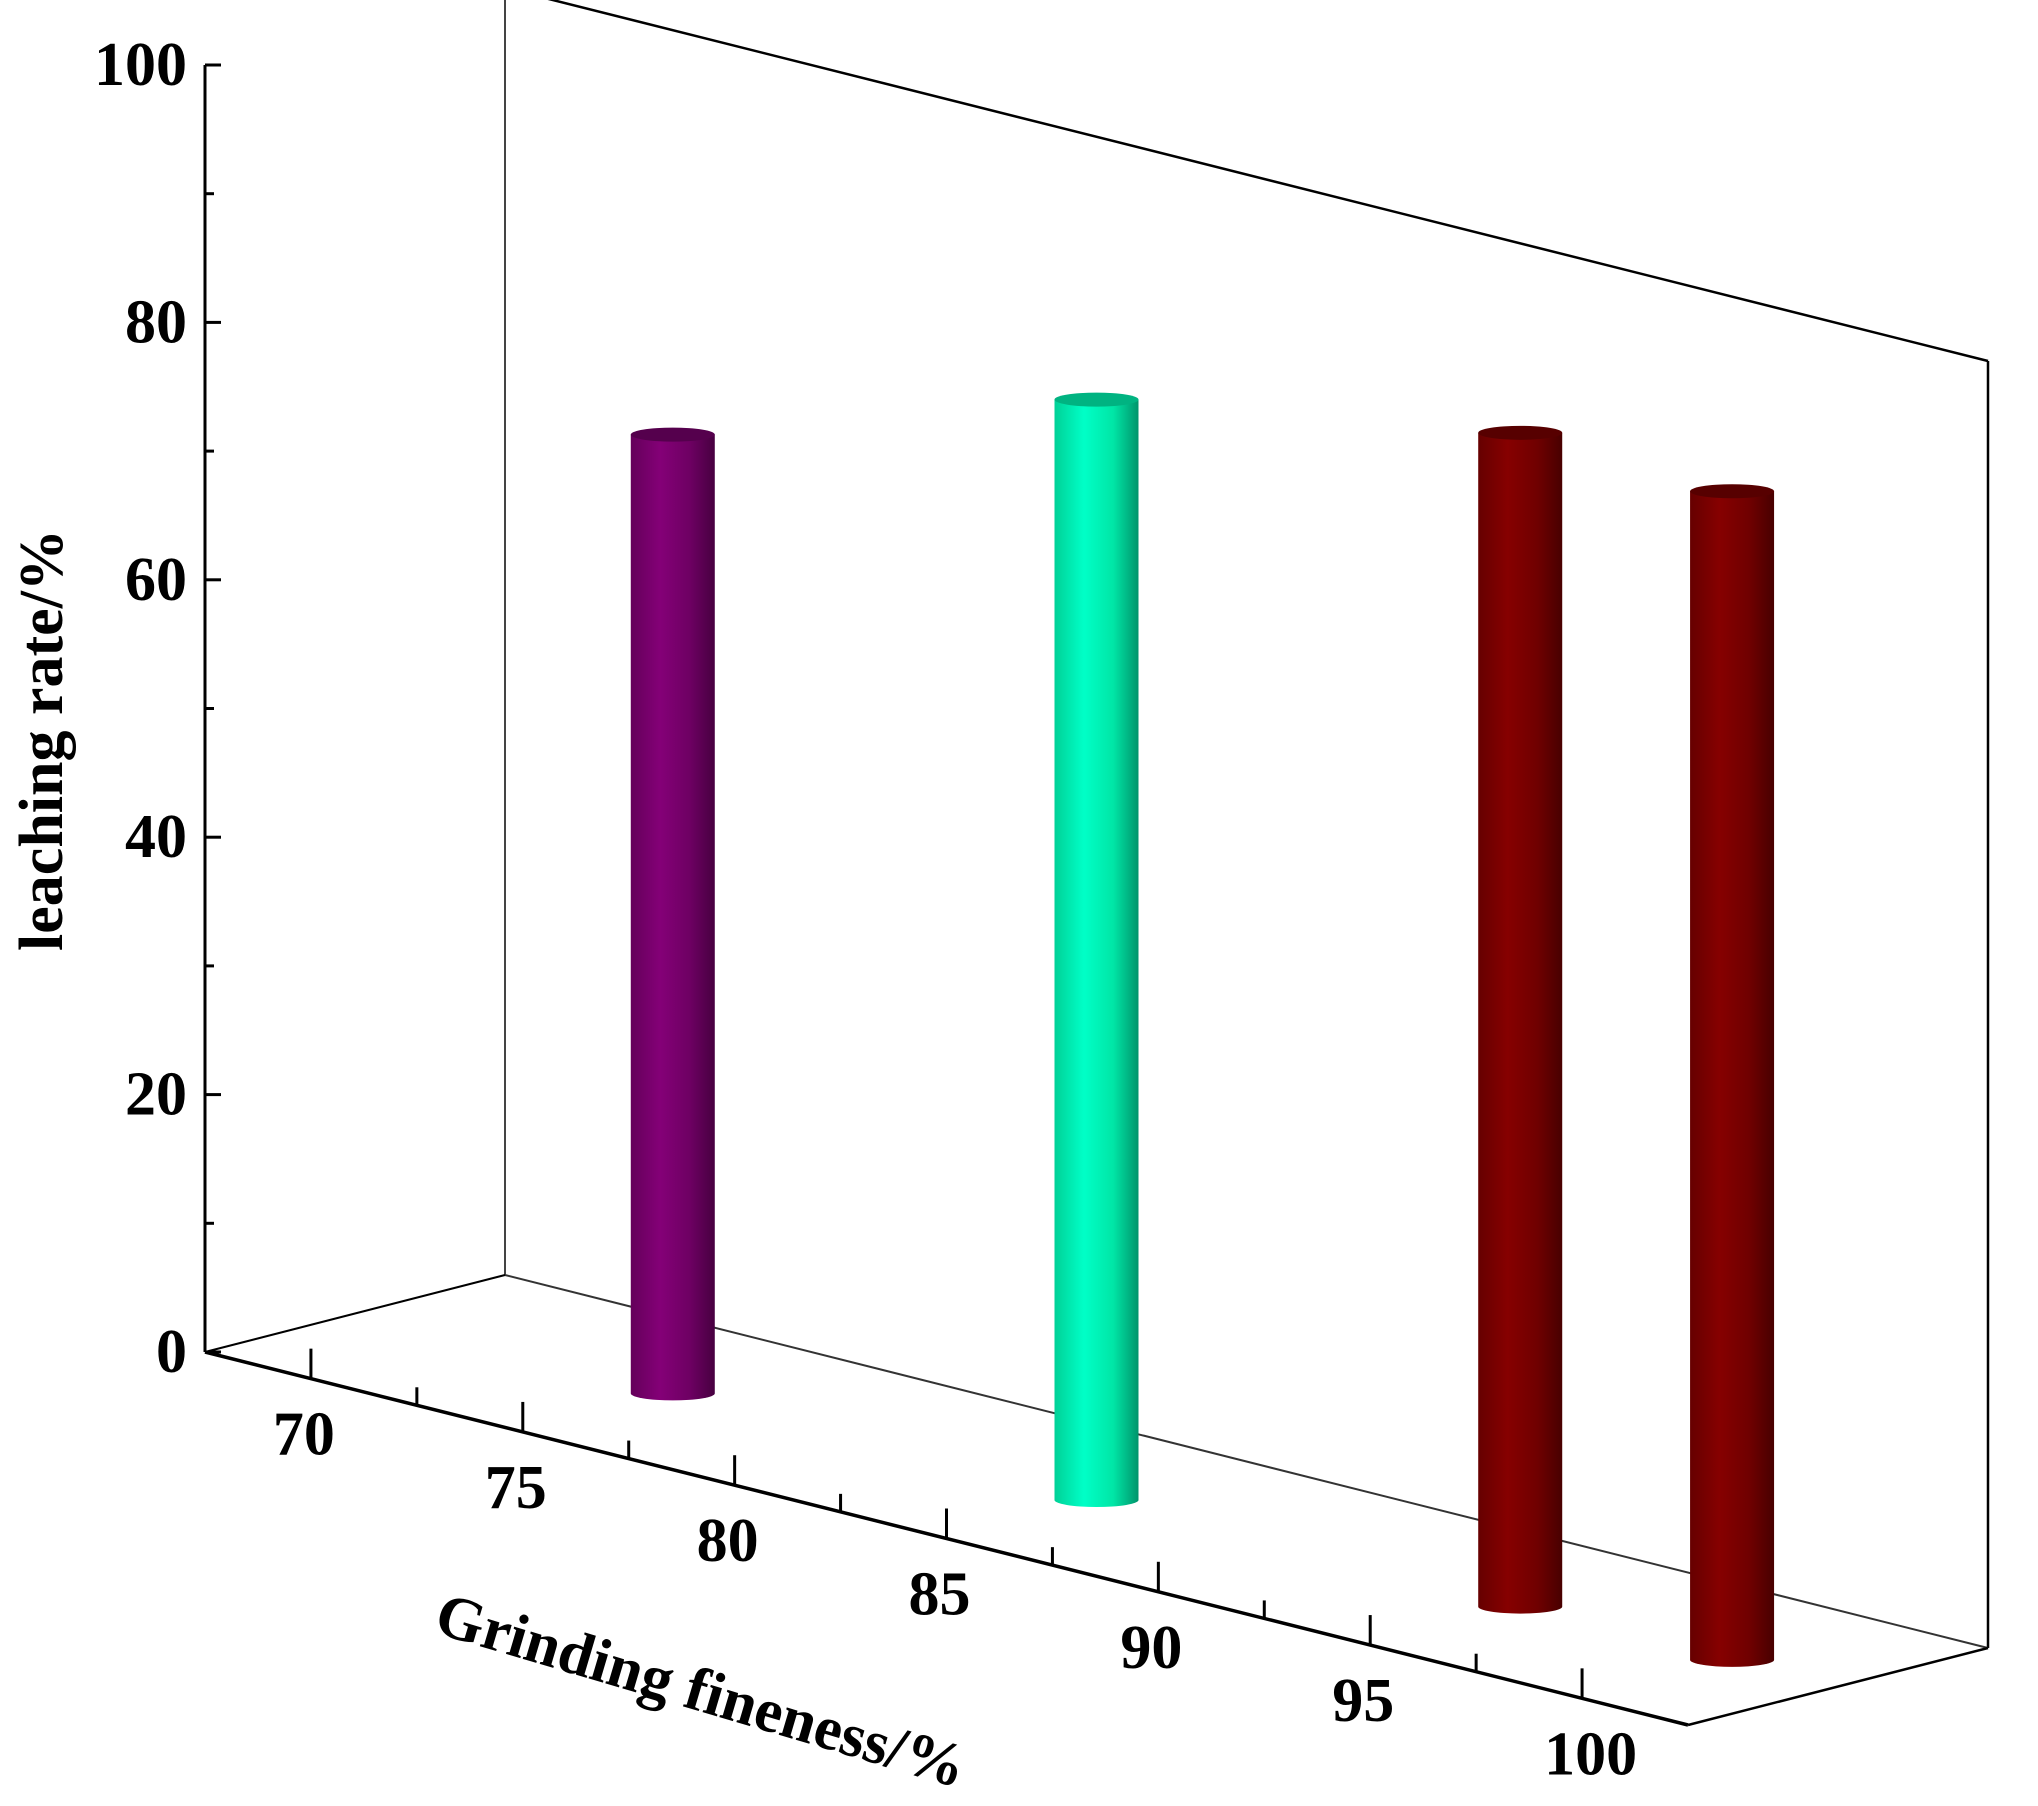  What do you see at coordinates (156, 322) in the screenshot?
I see `y-tick-label: 80` at bounding box center [156, 322].